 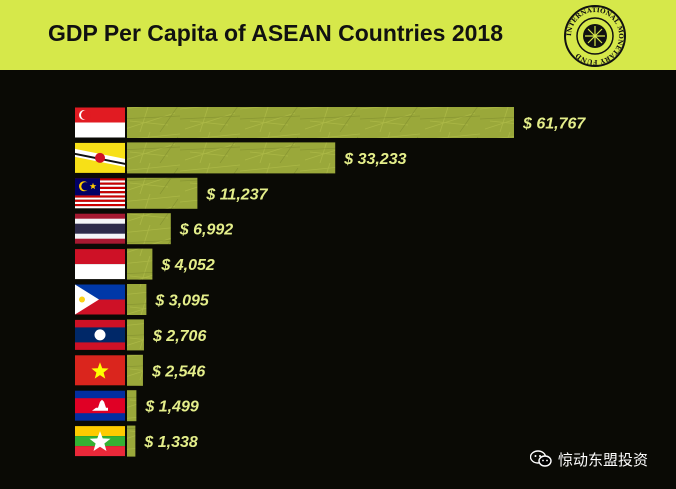 I want to click on philippines-flag, so click(x=100, y=299).